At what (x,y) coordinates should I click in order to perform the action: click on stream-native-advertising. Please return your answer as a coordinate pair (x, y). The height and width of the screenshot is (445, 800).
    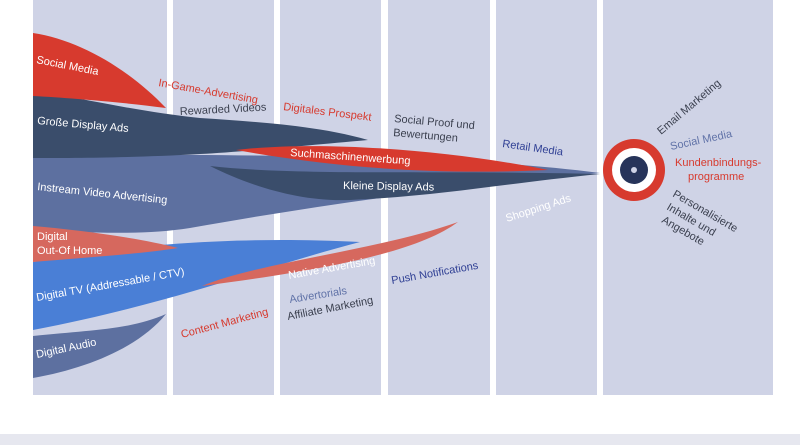
    Looking at the image, I should click on (330, 254).